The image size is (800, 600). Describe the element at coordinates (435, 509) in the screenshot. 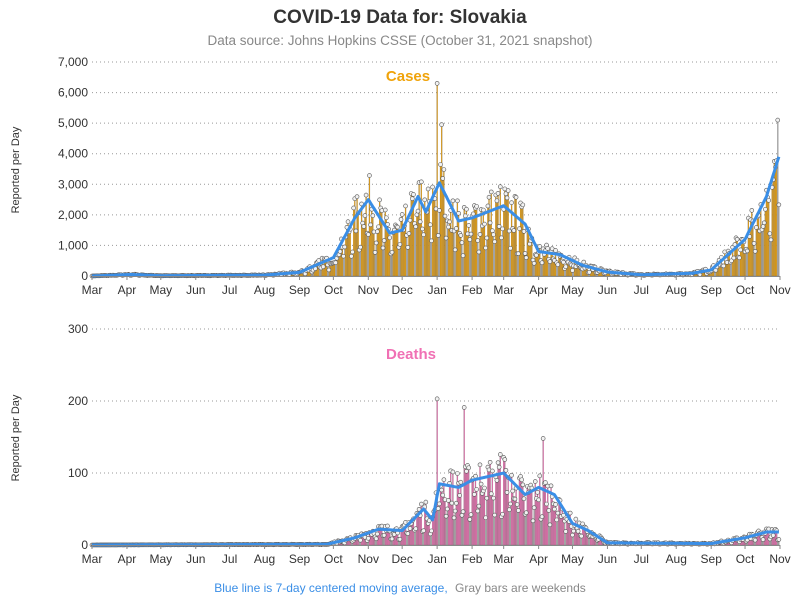

I see `deaths-moving-average-line` at that location.